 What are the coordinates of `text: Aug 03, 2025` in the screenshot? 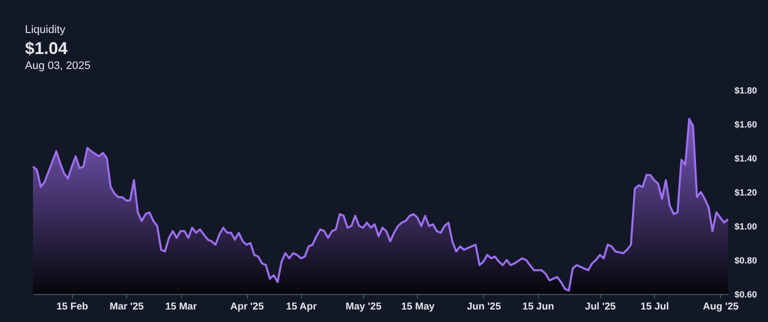 It's located at (57, 66).